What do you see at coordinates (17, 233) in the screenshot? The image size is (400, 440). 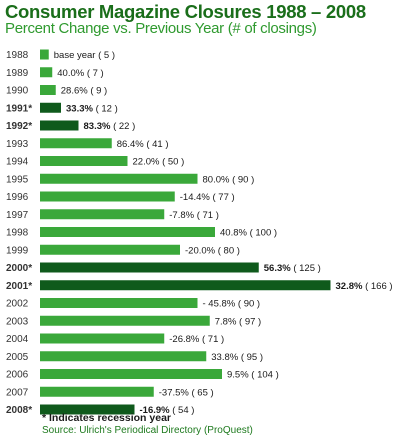 I see `year-label: 1998` at bounding box center [17, 233].